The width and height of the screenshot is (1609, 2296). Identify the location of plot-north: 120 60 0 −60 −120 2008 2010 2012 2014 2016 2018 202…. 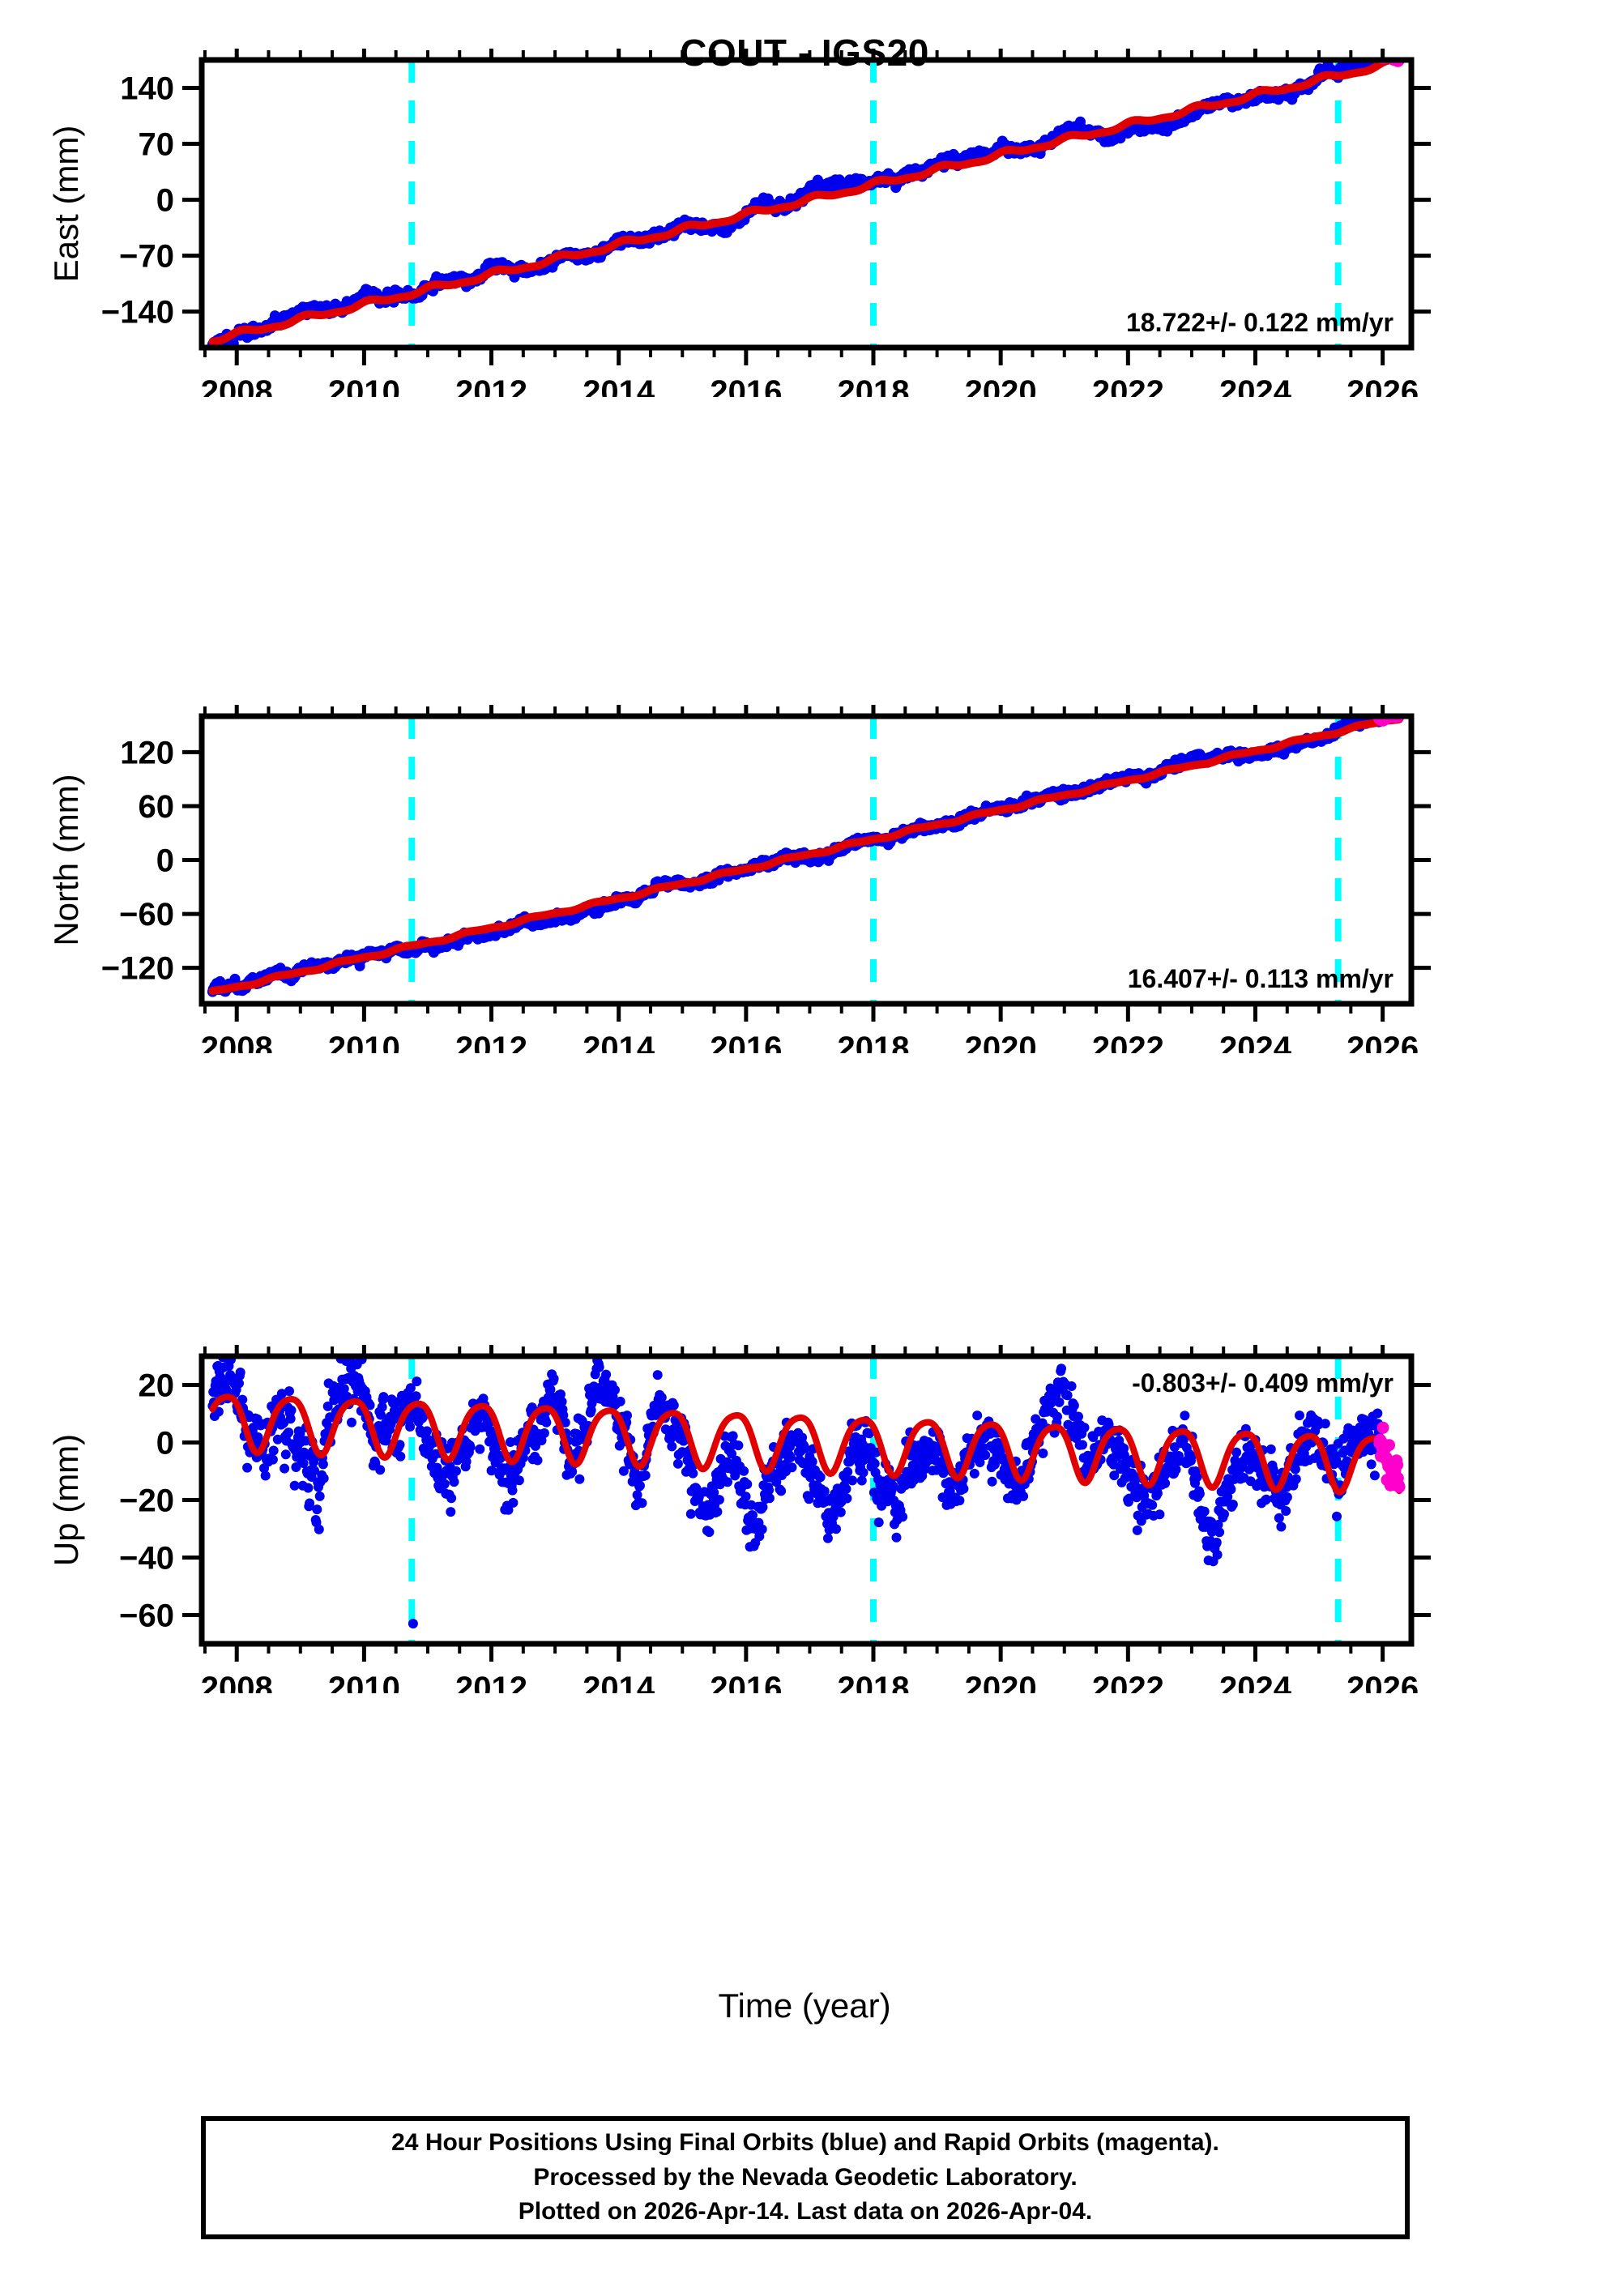
(739, 879).